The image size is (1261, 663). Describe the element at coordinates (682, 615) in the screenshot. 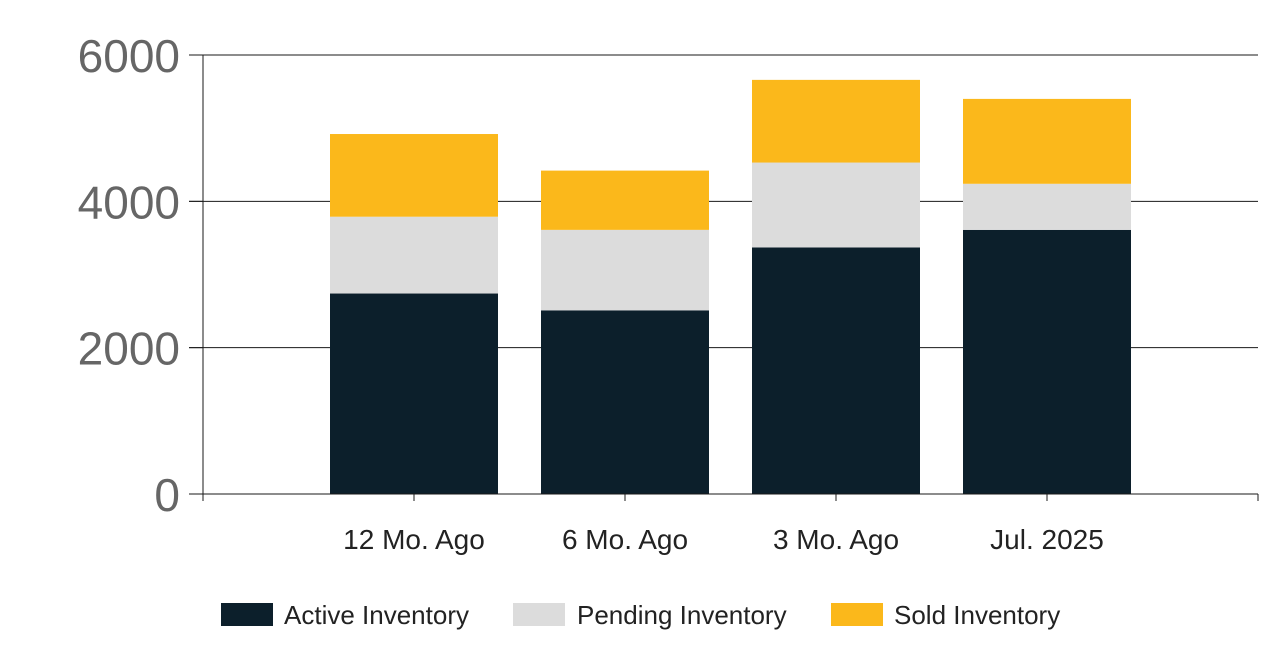

I see `legend-label: Pending Inventory` at that location.